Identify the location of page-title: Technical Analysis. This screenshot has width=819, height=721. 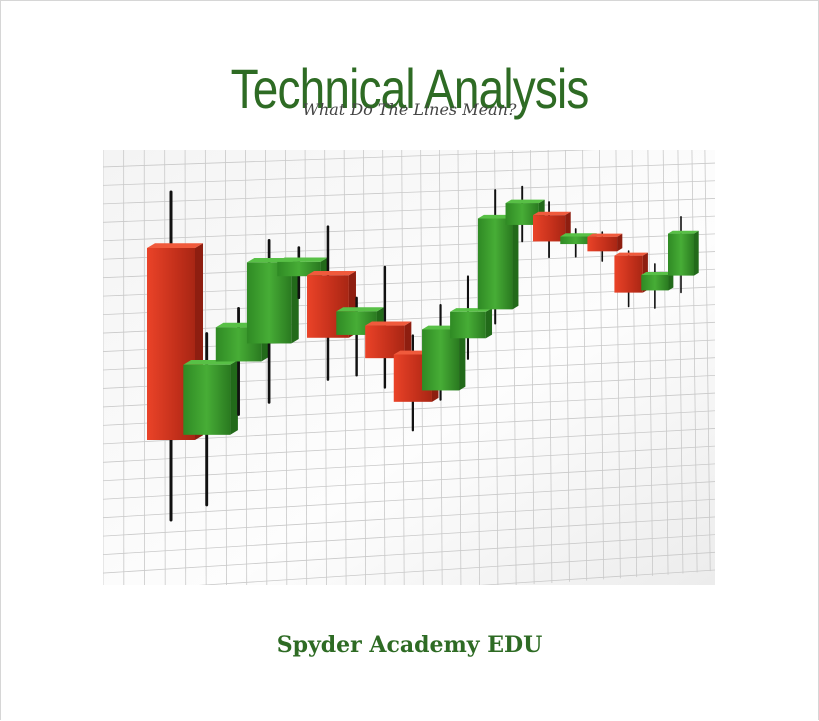
(410, 88).